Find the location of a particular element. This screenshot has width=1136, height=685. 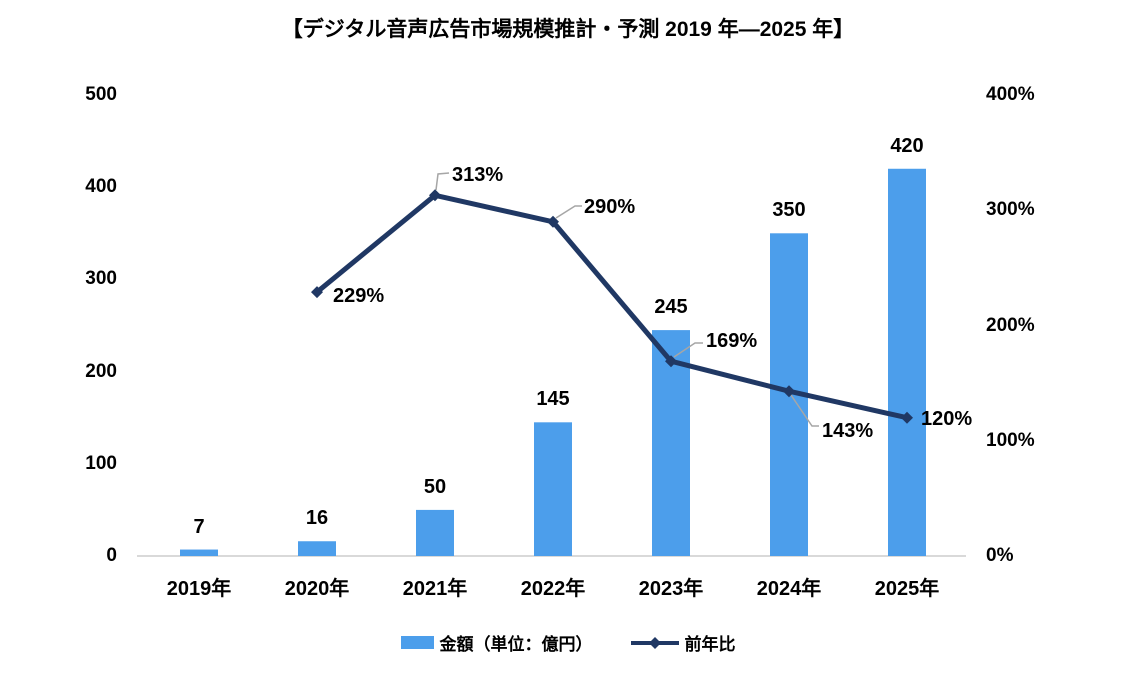

legend: 金額（単位：億円） 前年比 is located at coordinates (568, 642).